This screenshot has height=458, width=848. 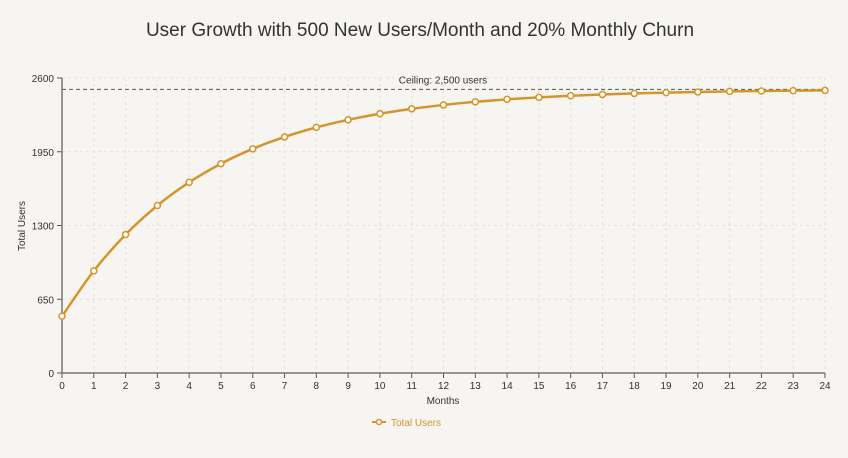 I want to click on x-tick-label: 22, so click(x=762, y=386).